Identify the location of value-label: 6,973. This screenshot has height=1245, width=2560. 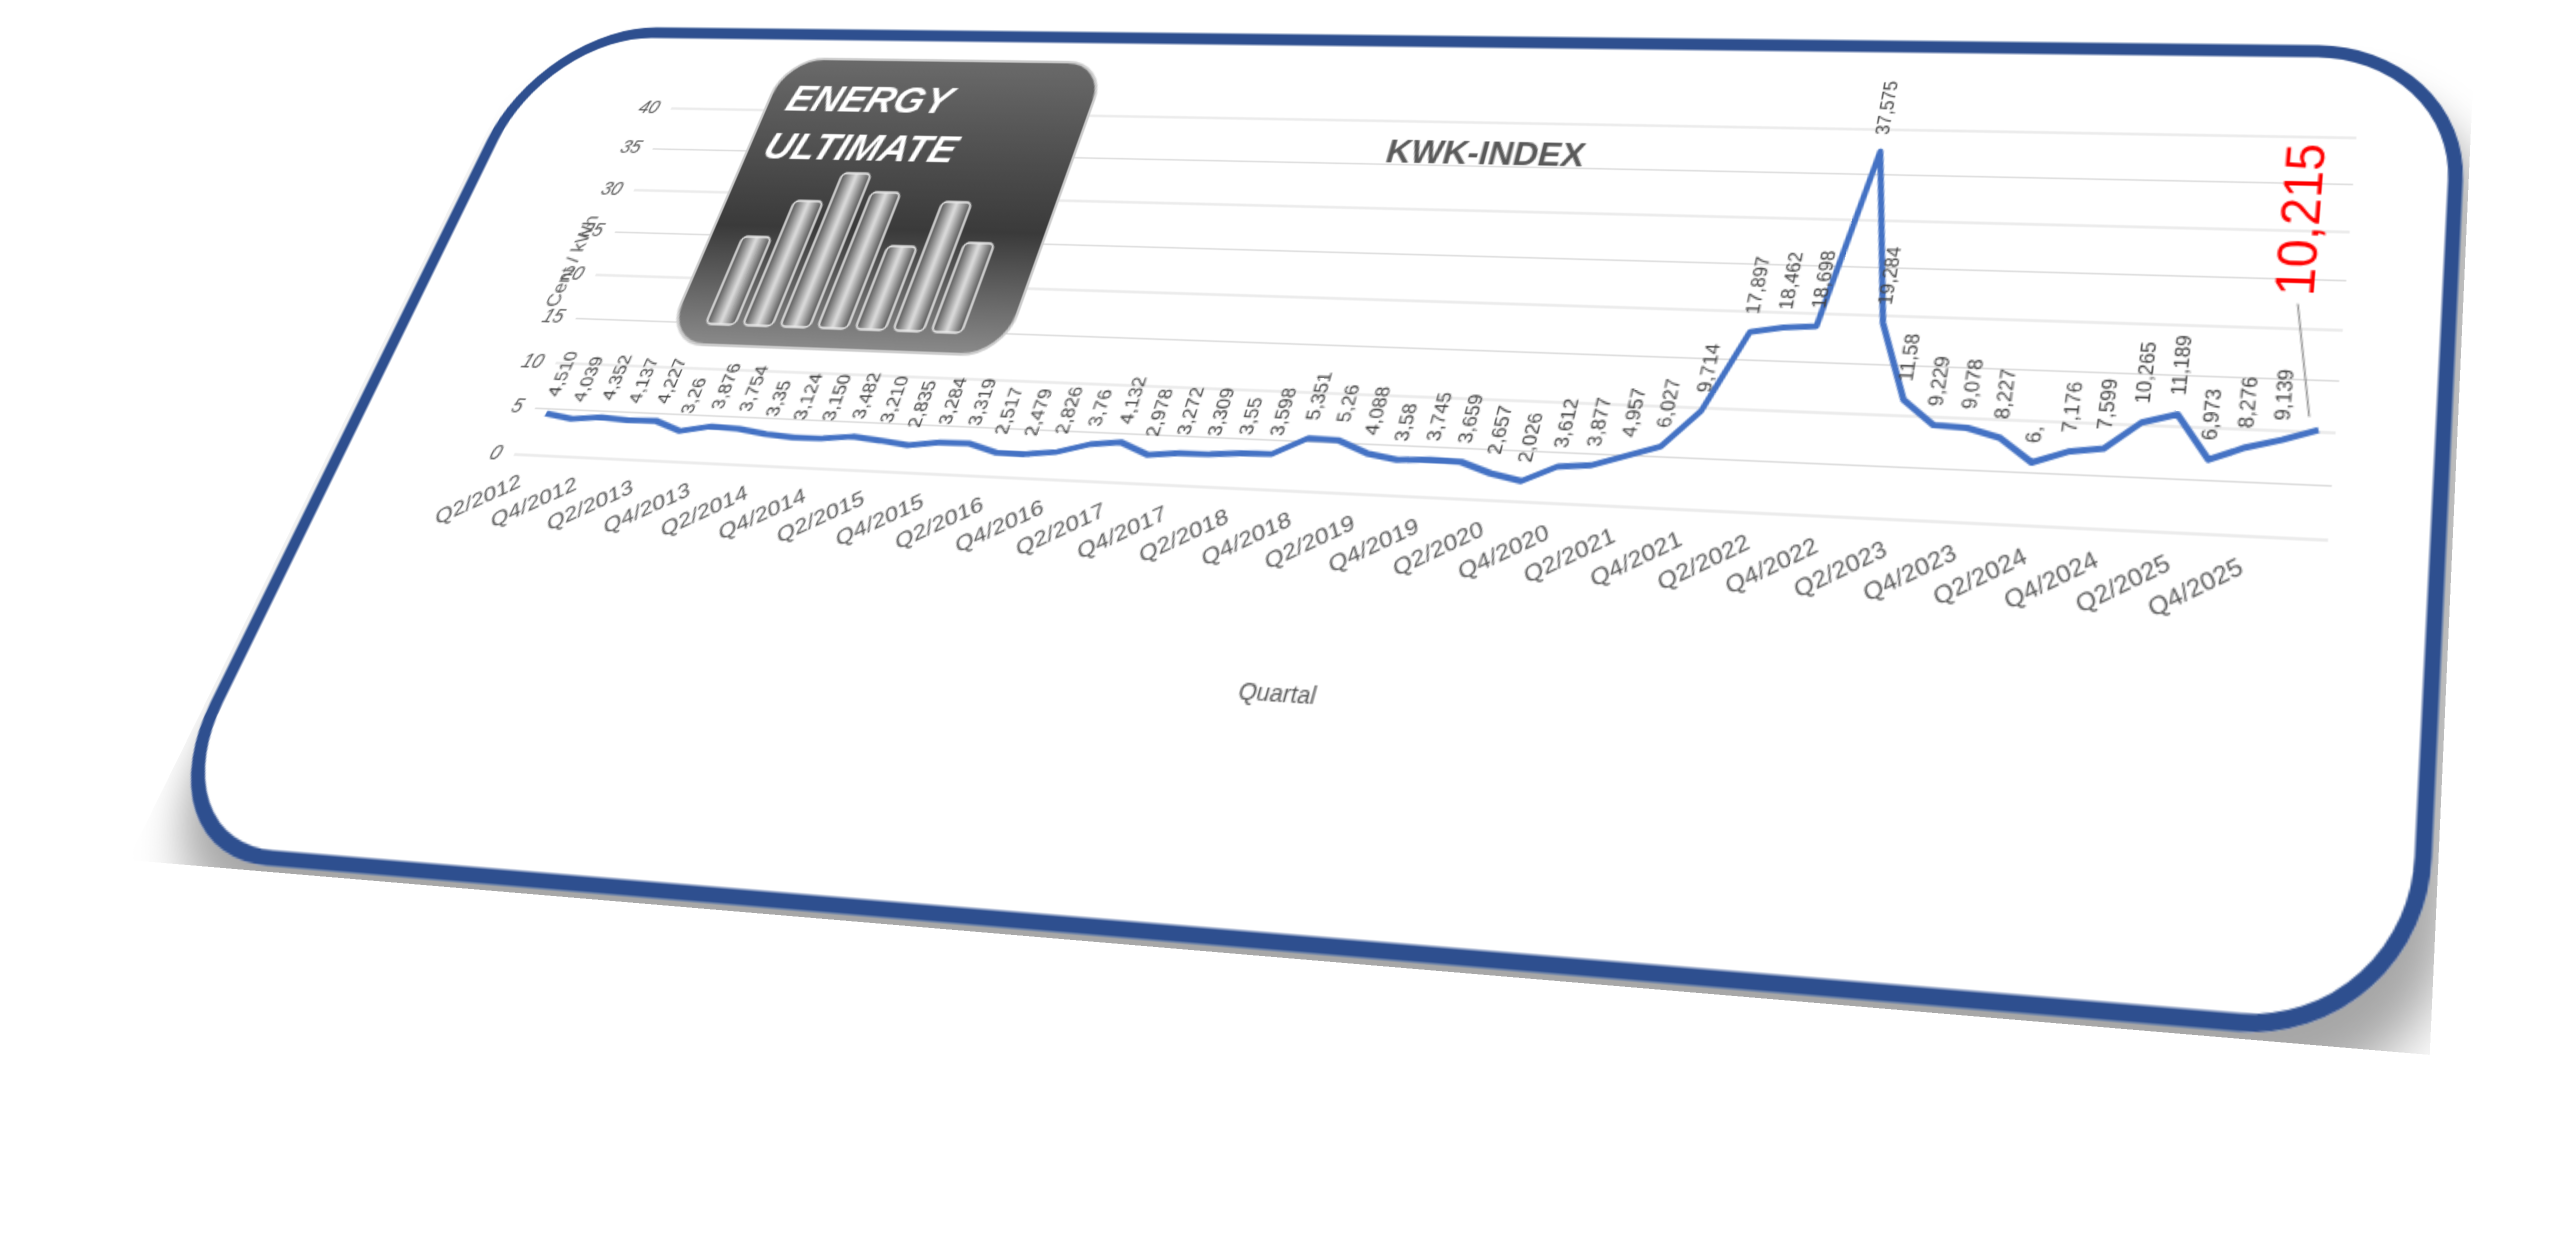
(2211, 414).